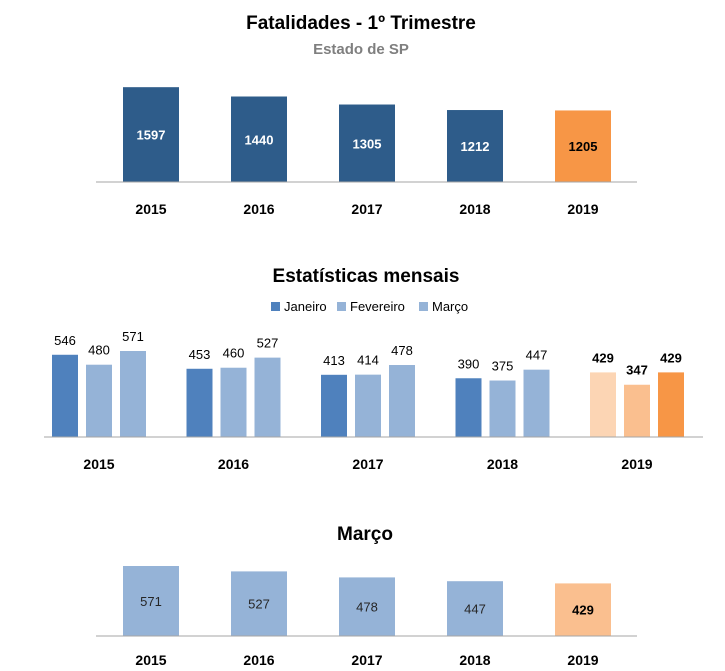 The image size is (725, 671). What do you see at coordinates (637, 370) in the screenshot?
I see `chart2-data-label-2019-fevereiro: 347` at bounding box center [637, 370].